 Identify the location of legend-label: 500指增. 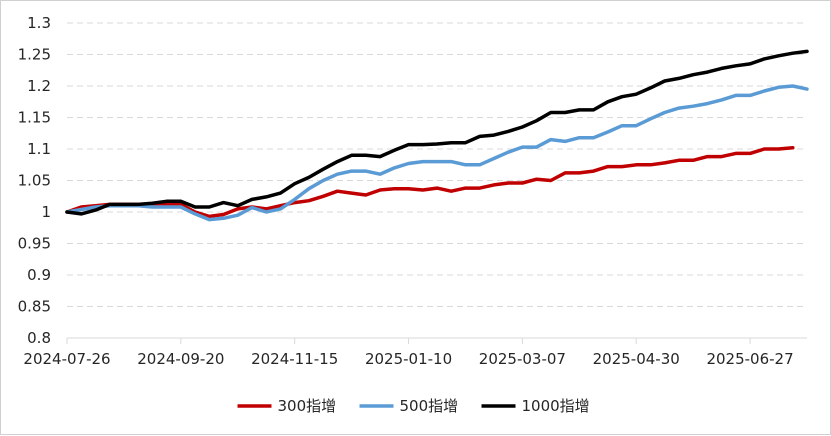
(429, 406).